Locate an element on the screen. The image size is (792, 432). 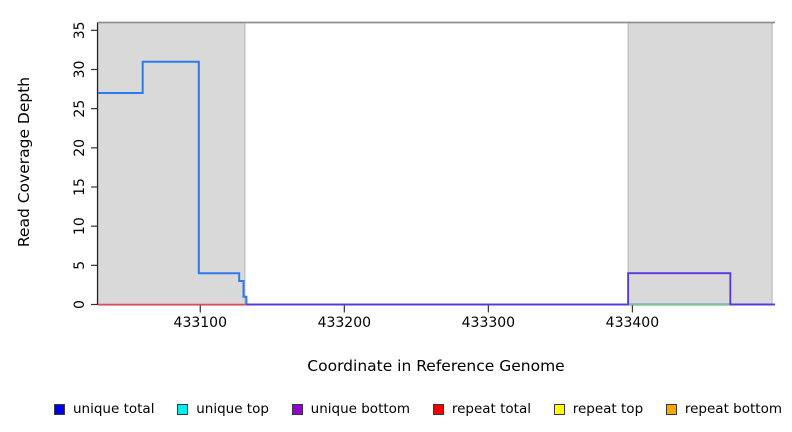
legend-label: repeat bottom is located at coordinates (733, 409).